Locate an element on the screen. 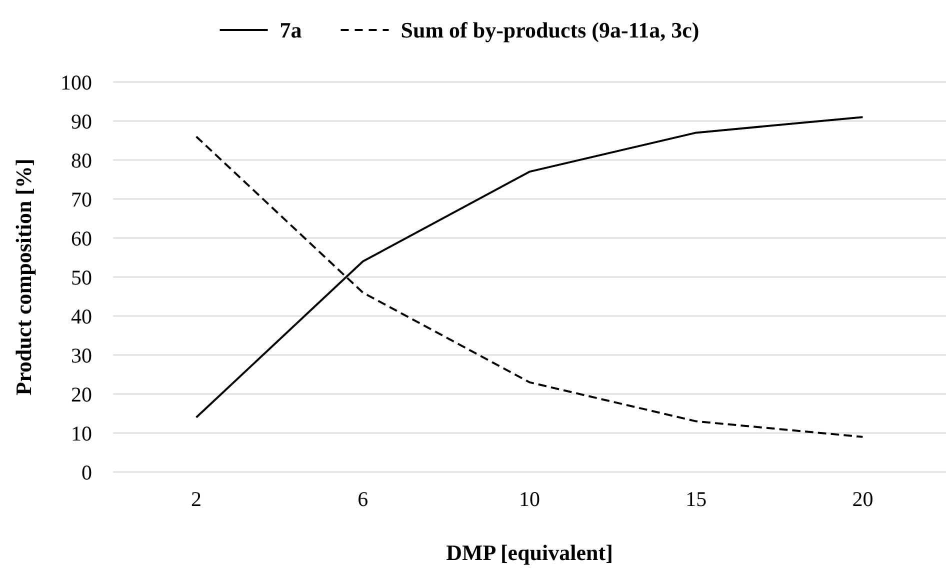 The width and height of the screenshot is (946, 572). y-tick-label: 90 is located at coordinates (81, 121).